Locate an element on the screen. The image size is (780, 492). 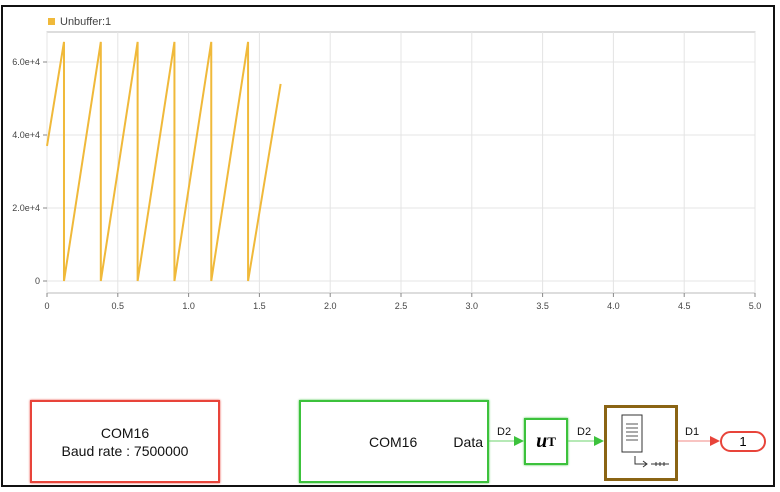
y-tick-label: 2.0e+4 is located at coordinates (26, 208).